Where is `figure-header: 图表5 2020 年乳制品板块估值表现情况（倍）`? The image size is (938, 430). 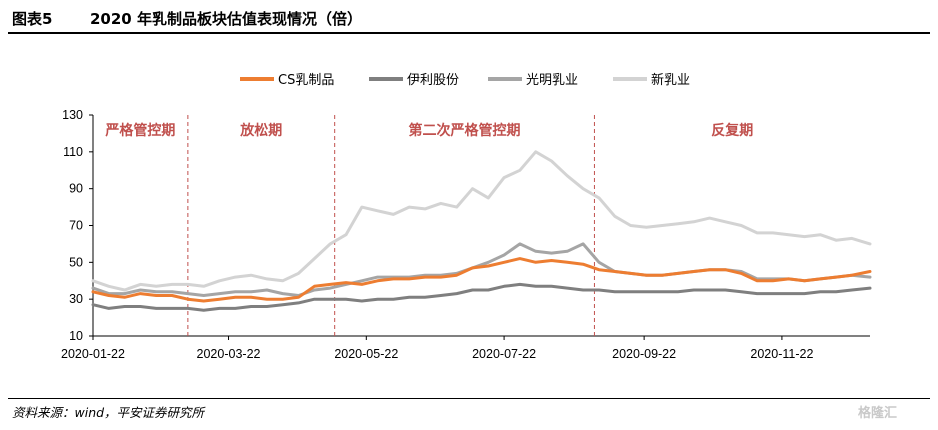
figure-header: 图表5 2020 年乳制品板块估值表现情况（倍） is located at coordinates (469, 19).